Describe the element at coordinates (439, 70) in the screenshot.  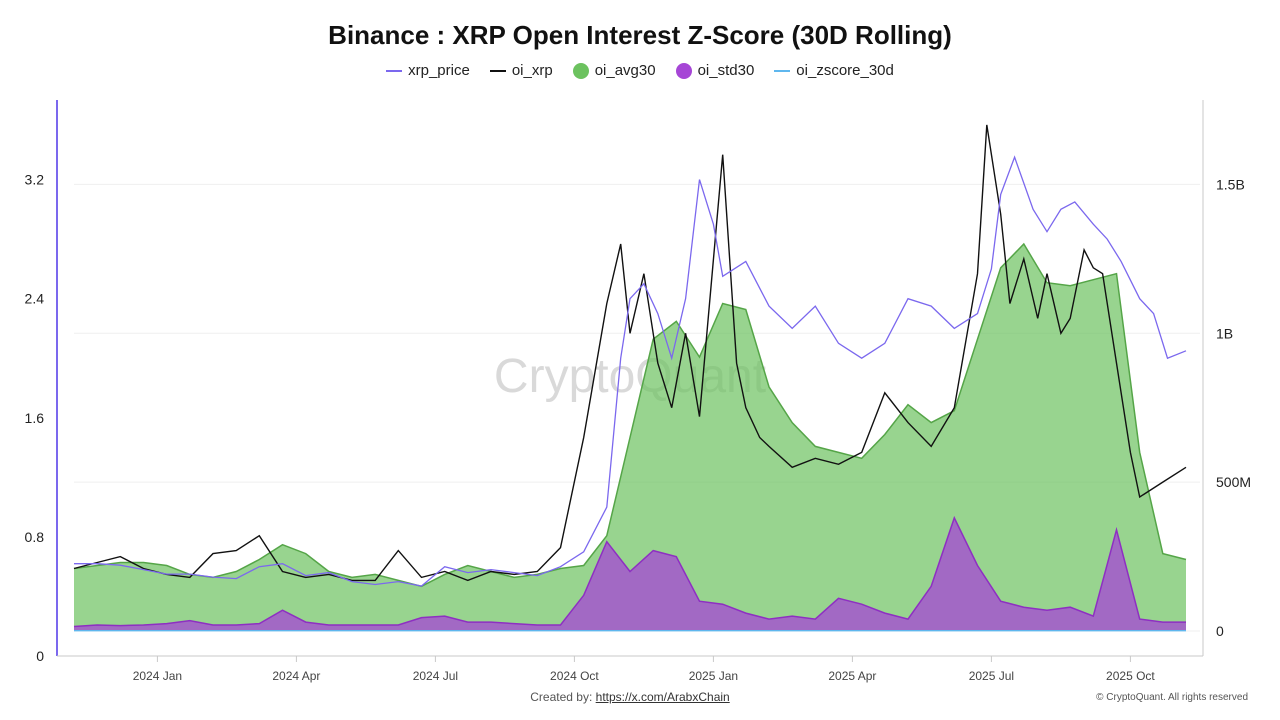
I see `legend-label-xrp-price: xrp_price` at that location.